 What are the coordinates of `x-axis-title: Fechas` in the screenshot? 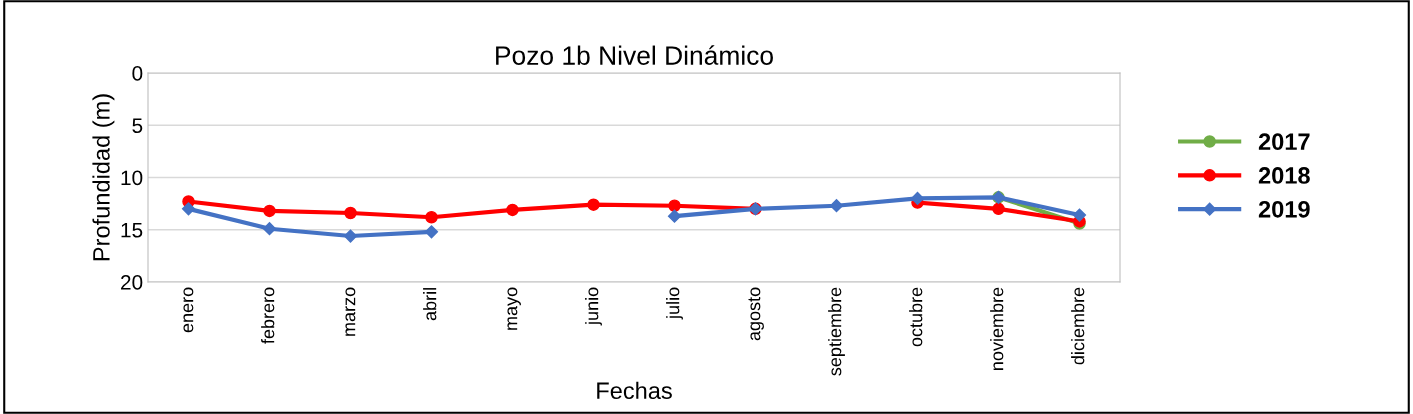 It's located at (634, 390).